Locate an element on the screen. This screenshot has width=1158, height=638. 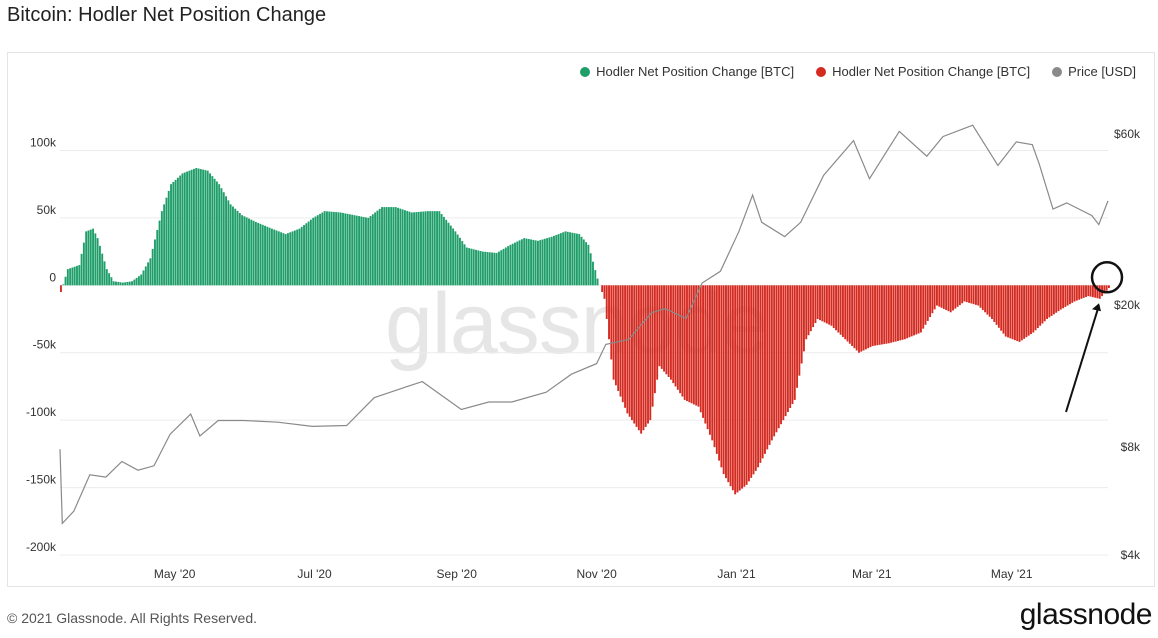
copyright-text: © 2021 Glassnode. All Rights Reserved. is located at coordinates (132, 618).